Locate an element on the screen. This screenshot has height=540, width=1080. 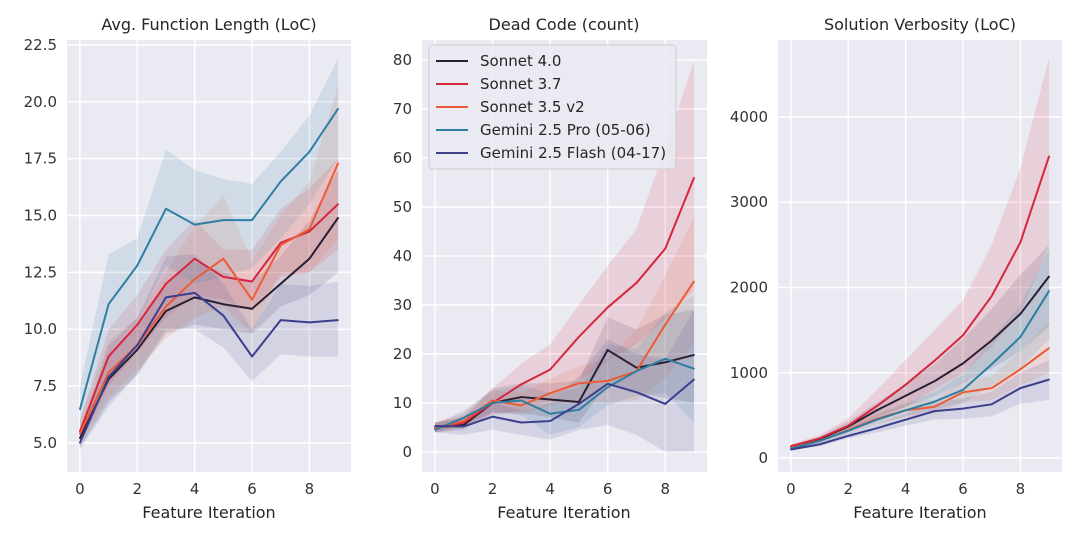
y-tick-label: 5.0 is located at coordinates (45, 443).